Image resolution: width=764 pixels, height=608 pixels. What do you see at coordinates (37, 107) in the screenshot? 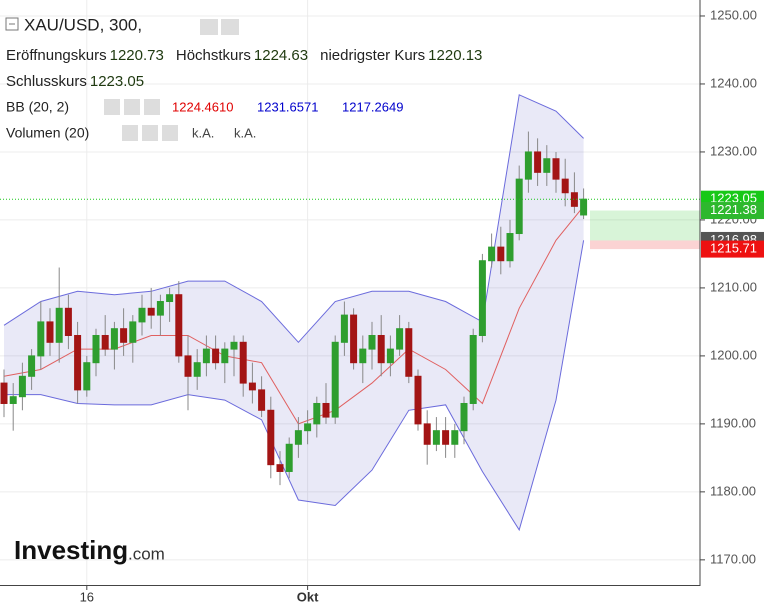
I see `indicator-name: BB (20, 2)` at bounding box center [37, 107].